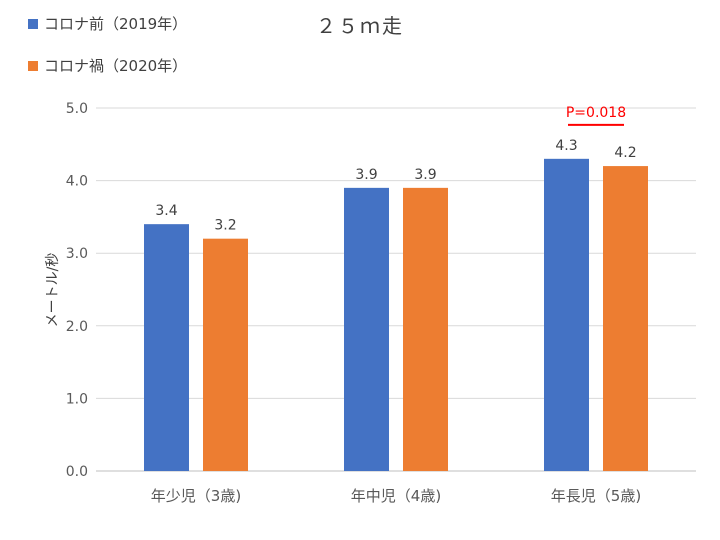 The image size is (720, 540). What do you see at coordinates (77, 472) in the screenshot?
I see `y-tick-label: 0.0` at bounding box center [77, 472].